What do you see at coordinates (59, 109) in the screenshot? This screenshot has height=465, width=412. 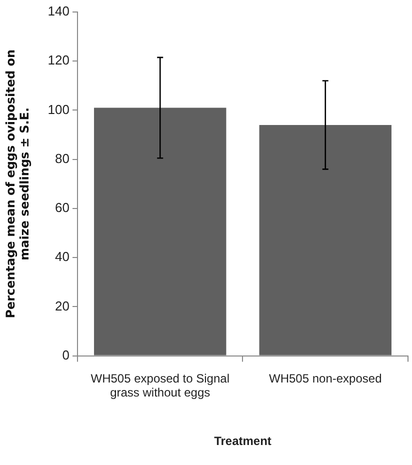 I see `y-tick-label: 100` at bounding box center [59, 109].